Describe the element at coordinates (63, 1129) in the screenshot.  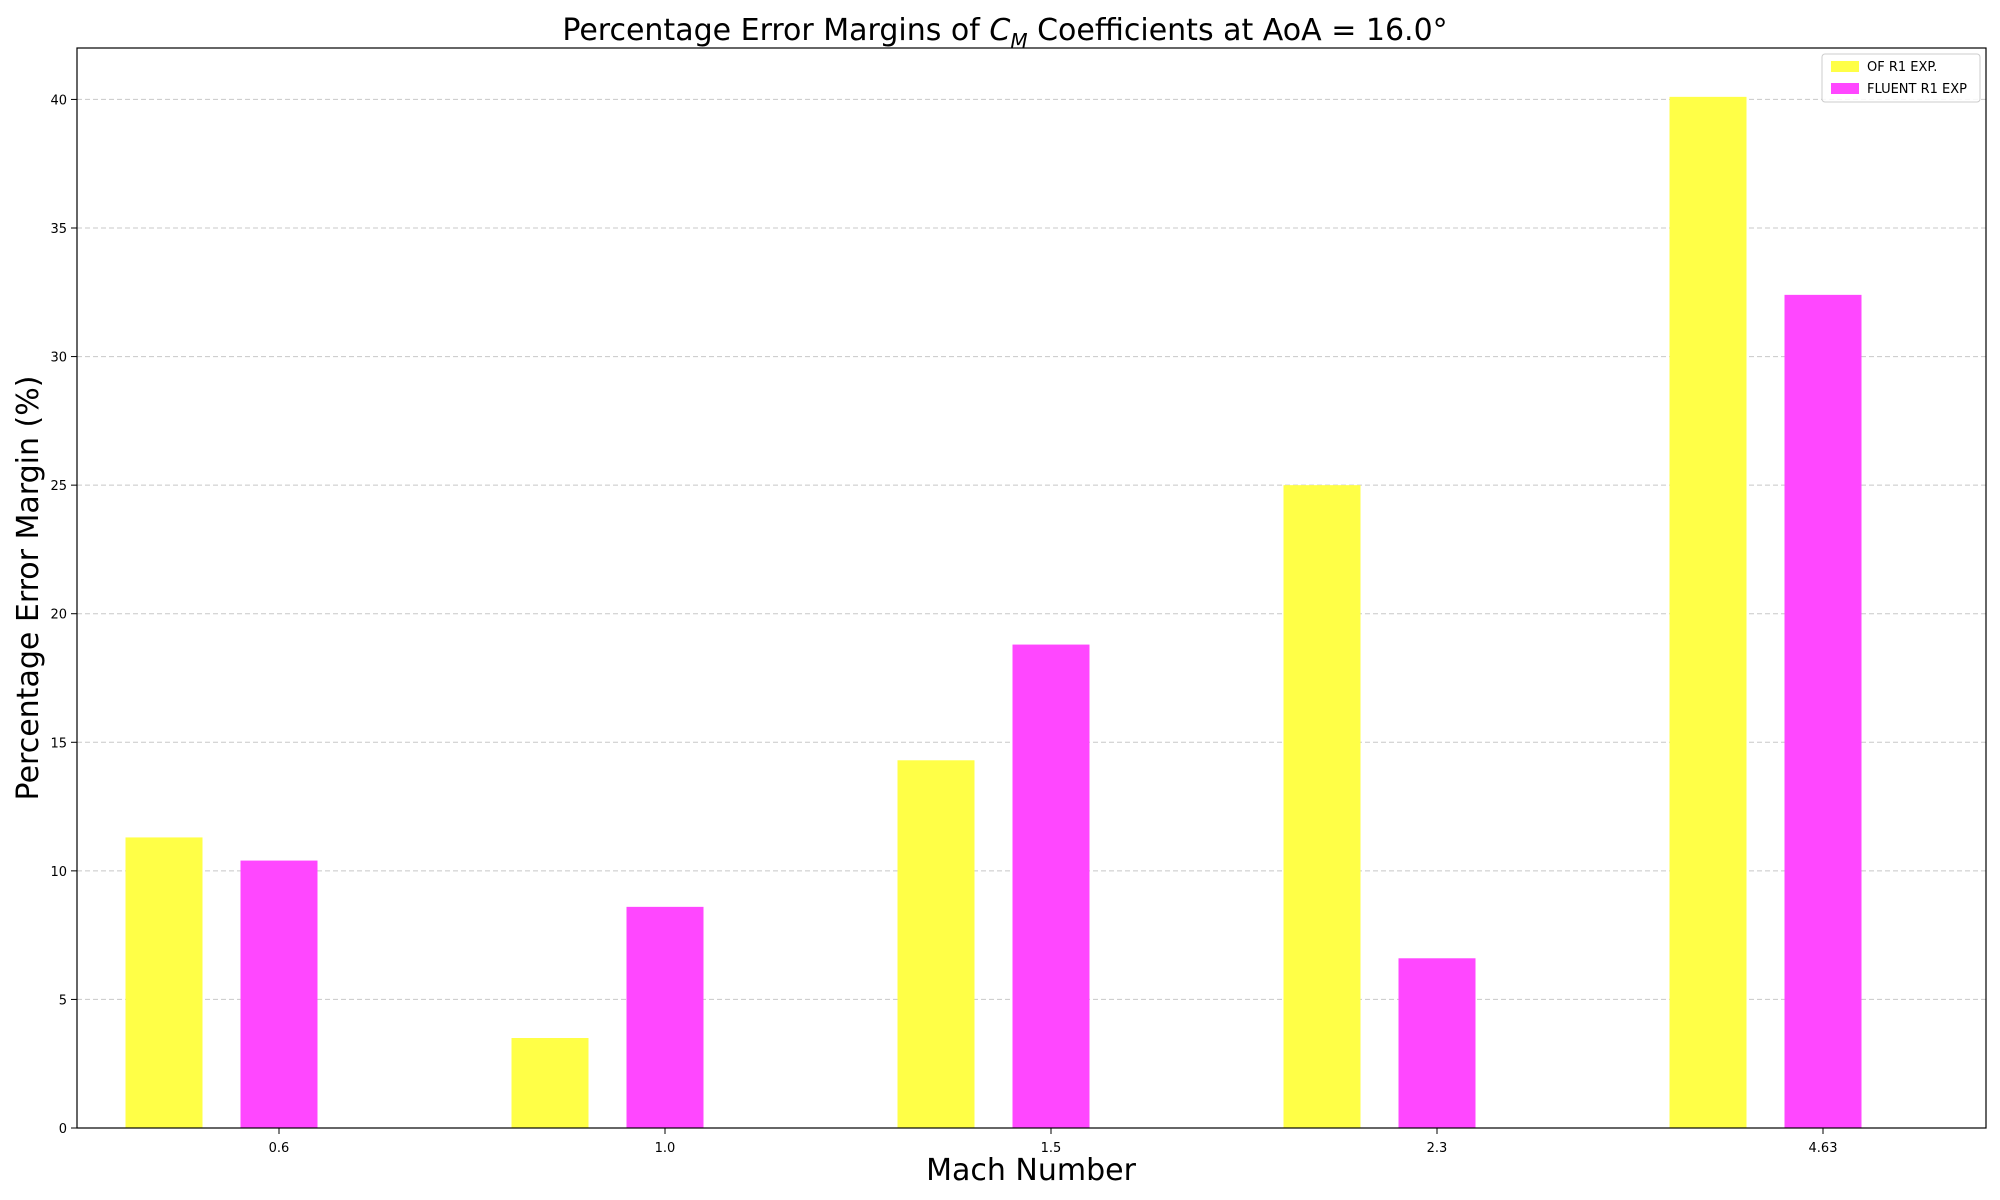
I see `y-tick-label: 0` at that location.